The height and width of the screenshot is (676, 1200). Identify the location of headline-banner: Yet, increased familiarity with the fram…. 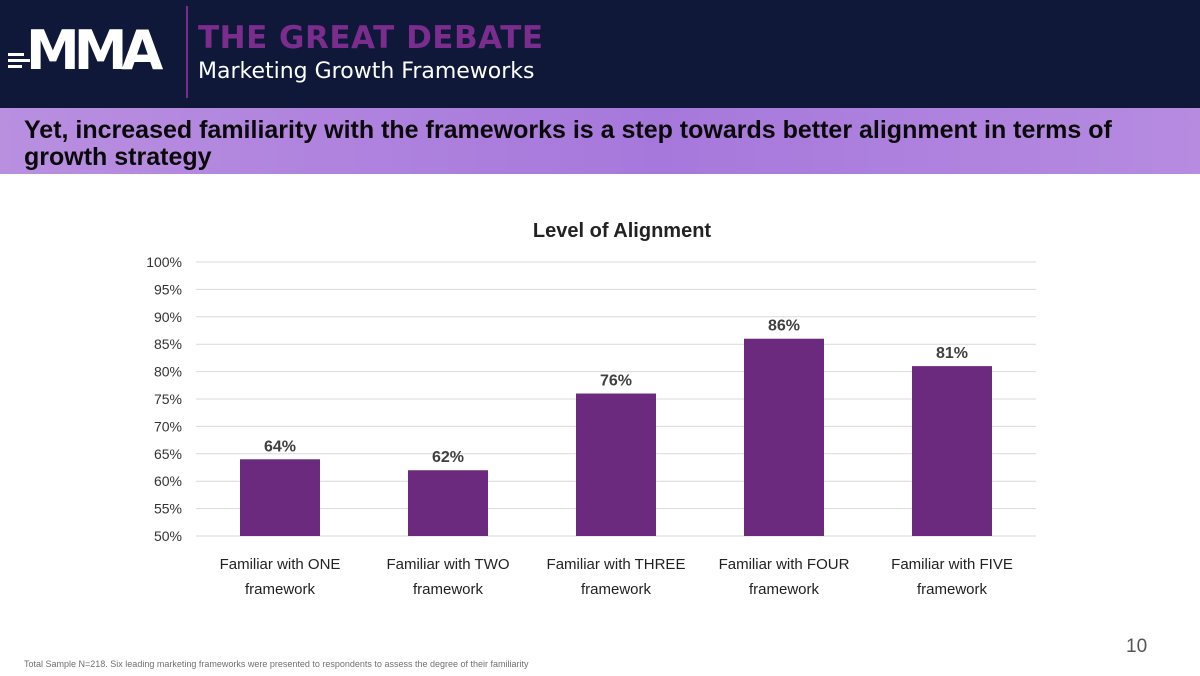
(600, 141).